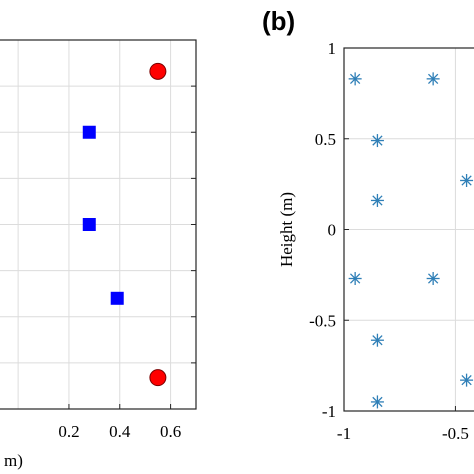 This screenshot has width=474, height=474. Describe the element at coordinates (286, 229) in the screenshot. I see `panel-b-y-axis-label: Height (m)` at that location.